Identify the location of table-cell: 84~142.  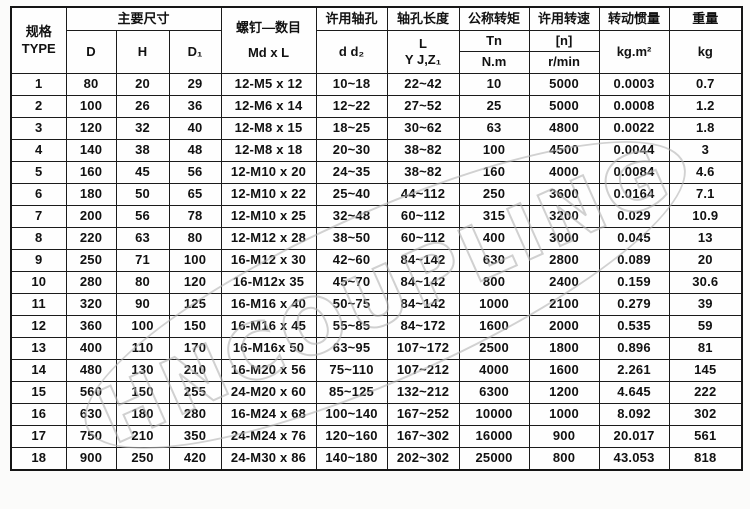
(423, 260).